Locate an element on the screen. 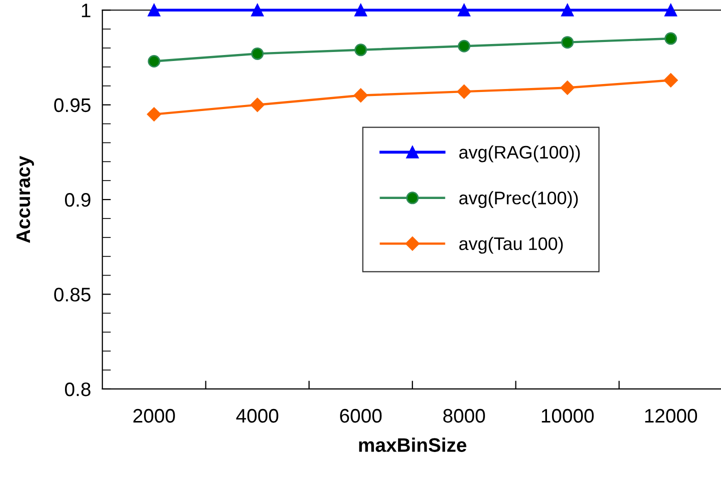 Image resolution: width=721 pixels, height=482 pixels. x-axis-title: maxBinSize is located at coordinates (412, 445).